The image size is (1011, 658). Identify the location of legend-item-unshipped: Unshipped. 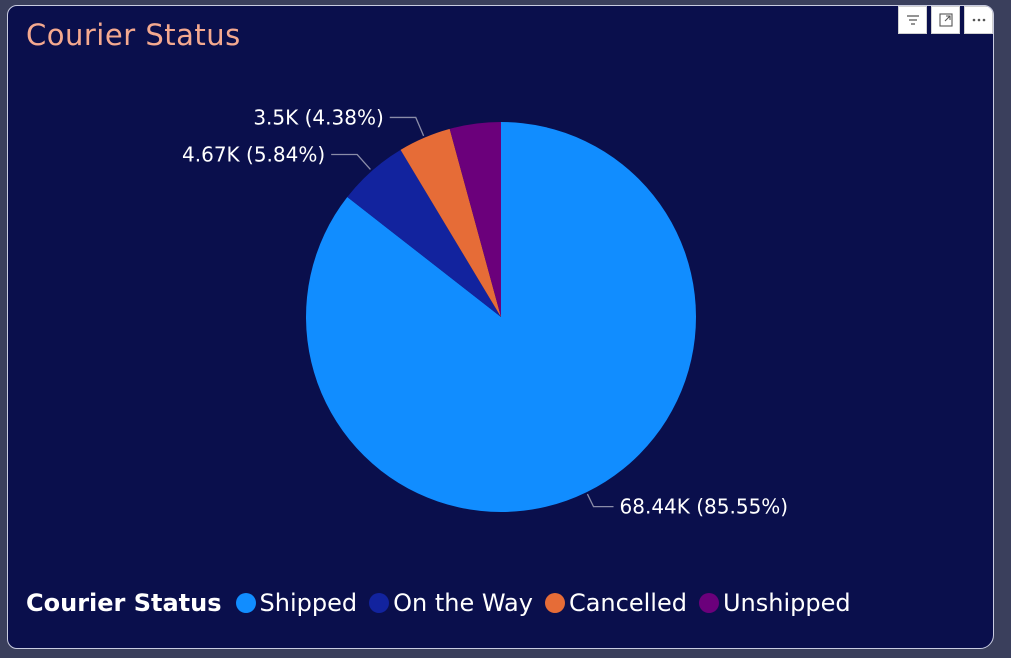
(774, 603).